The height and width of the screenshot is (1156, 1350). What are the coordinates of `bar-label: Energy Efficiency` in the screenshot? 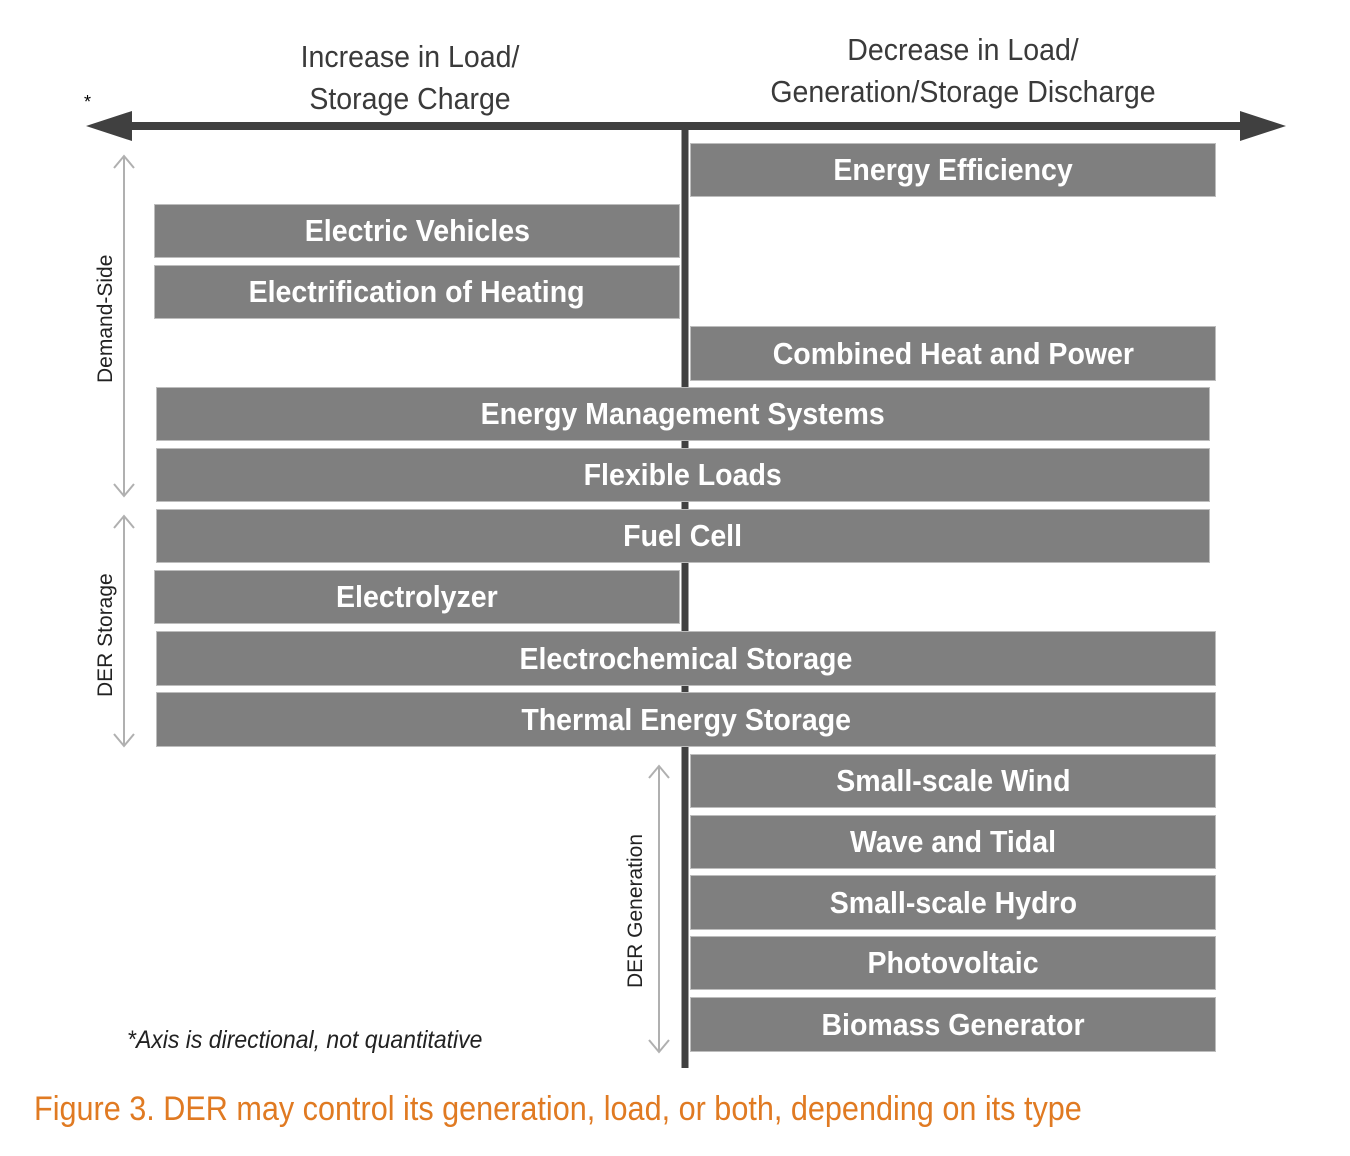 It's located at (953, 169).